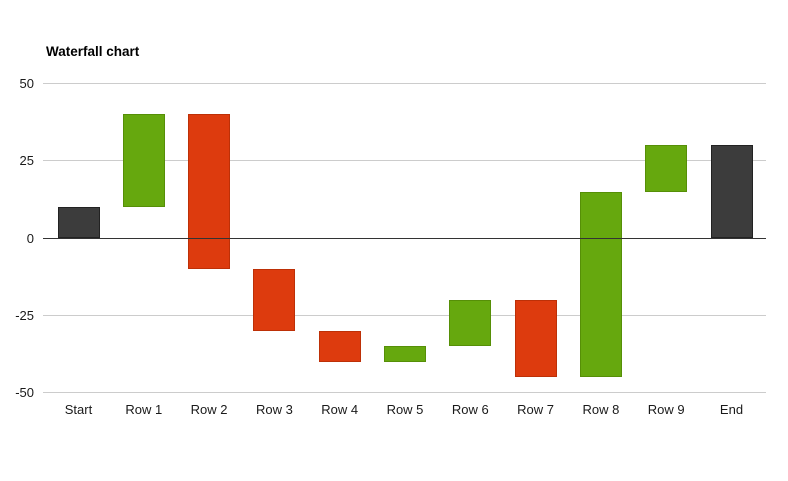 The height and width of the screenshot is (481, 788). I want to click on y-tick-label-0: 0, so click(30, 238).